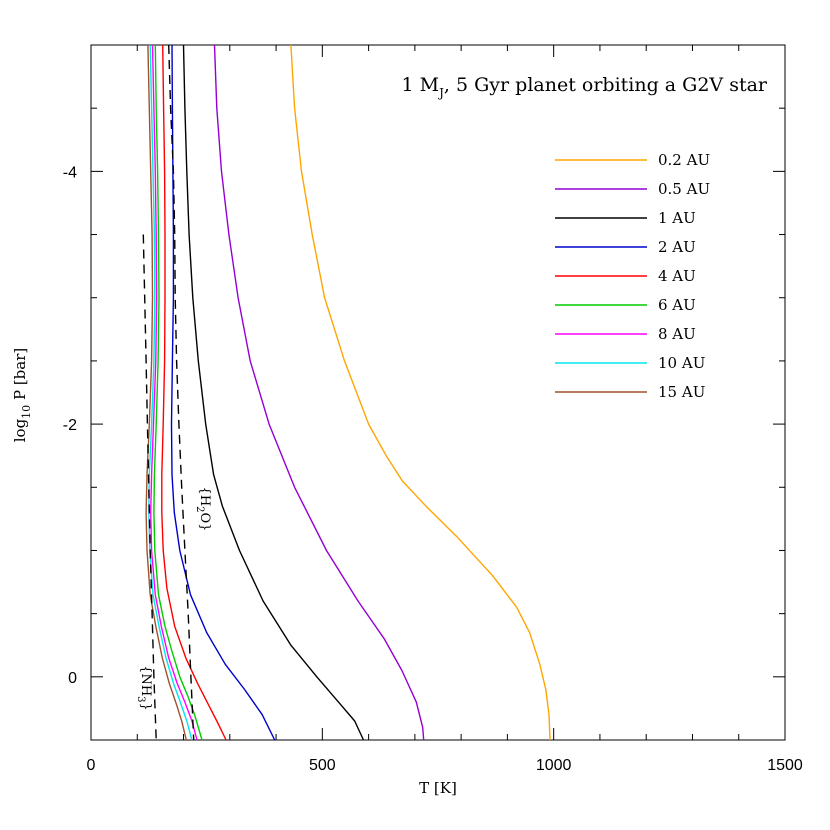 The height and width of the screenshot is (830, 830). I want to click on series-line-8-au, so click(174, 392).